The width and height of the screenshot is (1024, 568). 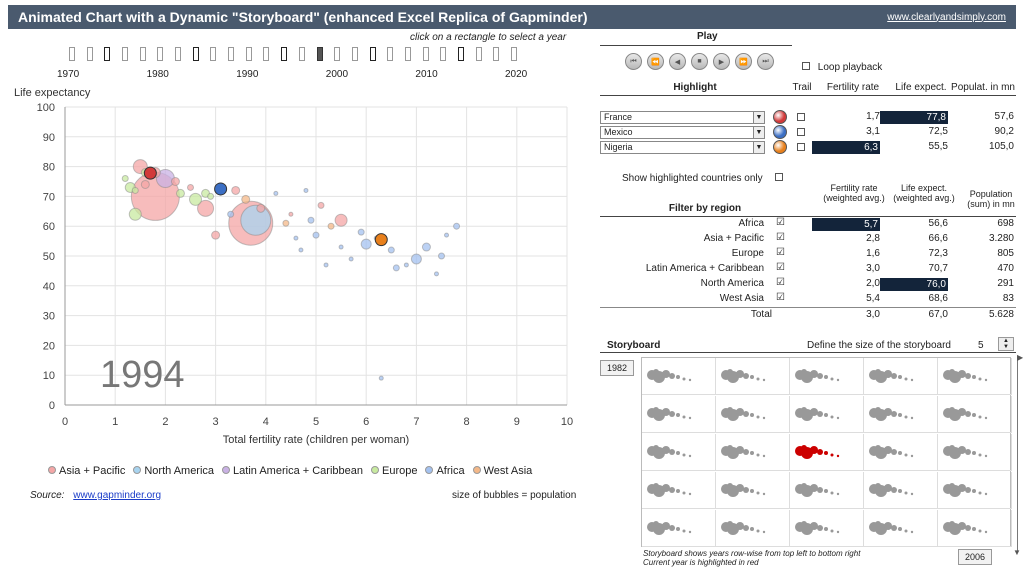 I want to click on year-rectangle-1974, so click(x=142, y=54).